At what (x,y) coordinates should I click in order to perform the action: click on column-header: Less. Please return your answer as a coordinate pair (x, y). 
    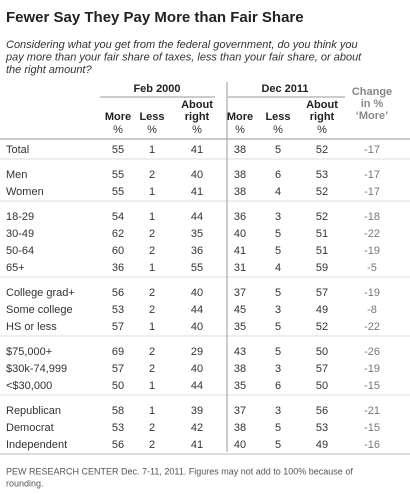
    Looking at the image, I should click on (277, 117).